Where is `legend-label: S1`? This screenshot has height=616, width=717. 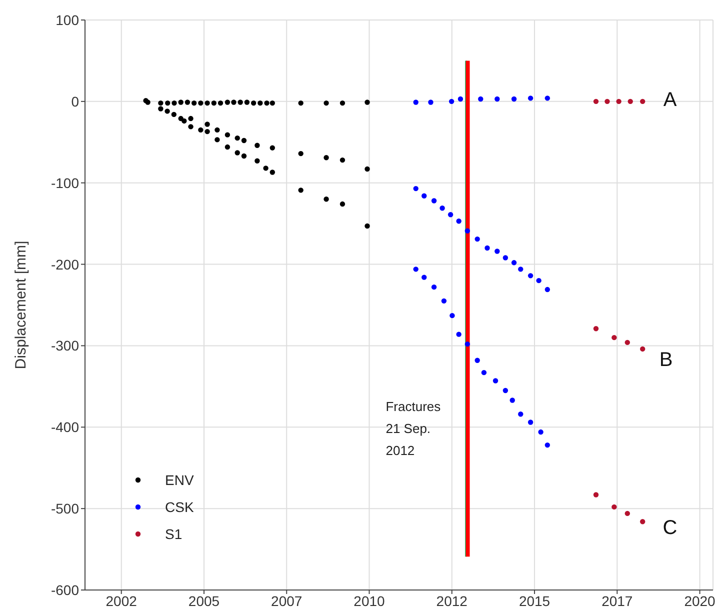
legend-label: S1 is located at coordinates (173, 534).